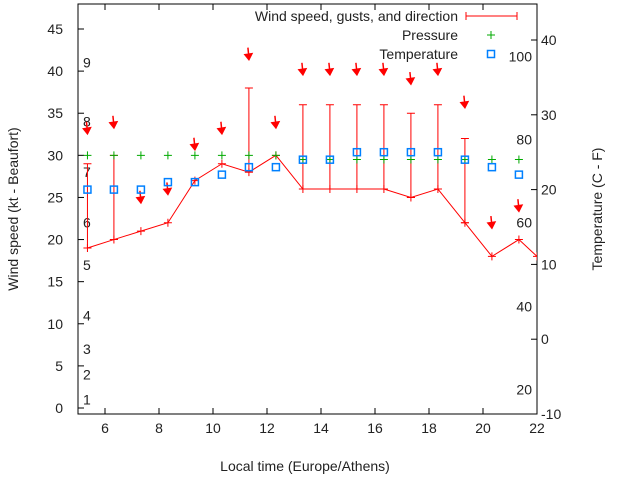  I want to click on y2-axis-label: Temperature (C - F), so click(597, 209).